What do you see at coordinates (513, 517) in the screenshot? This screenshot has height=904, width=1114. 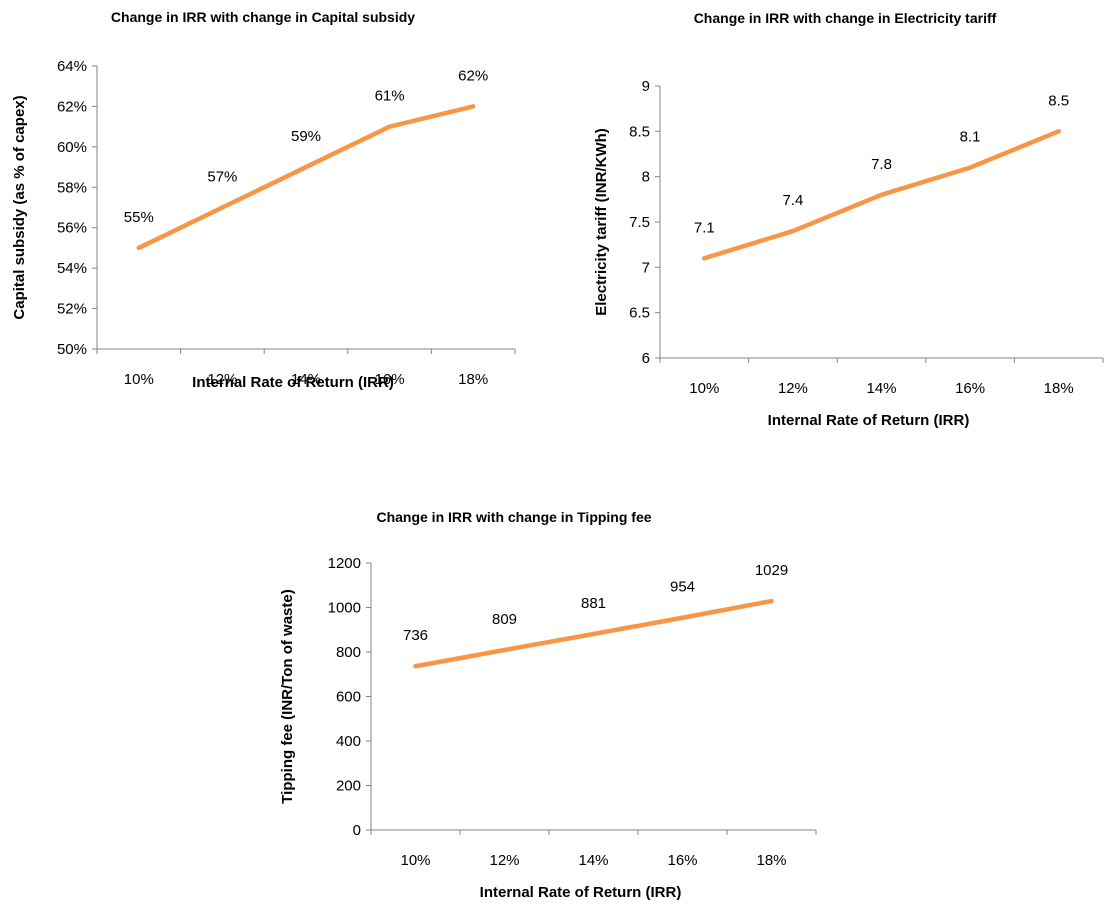 I see `chart-title: Change in IRR with change in Tipping fee` at bounding box center [513, 517].